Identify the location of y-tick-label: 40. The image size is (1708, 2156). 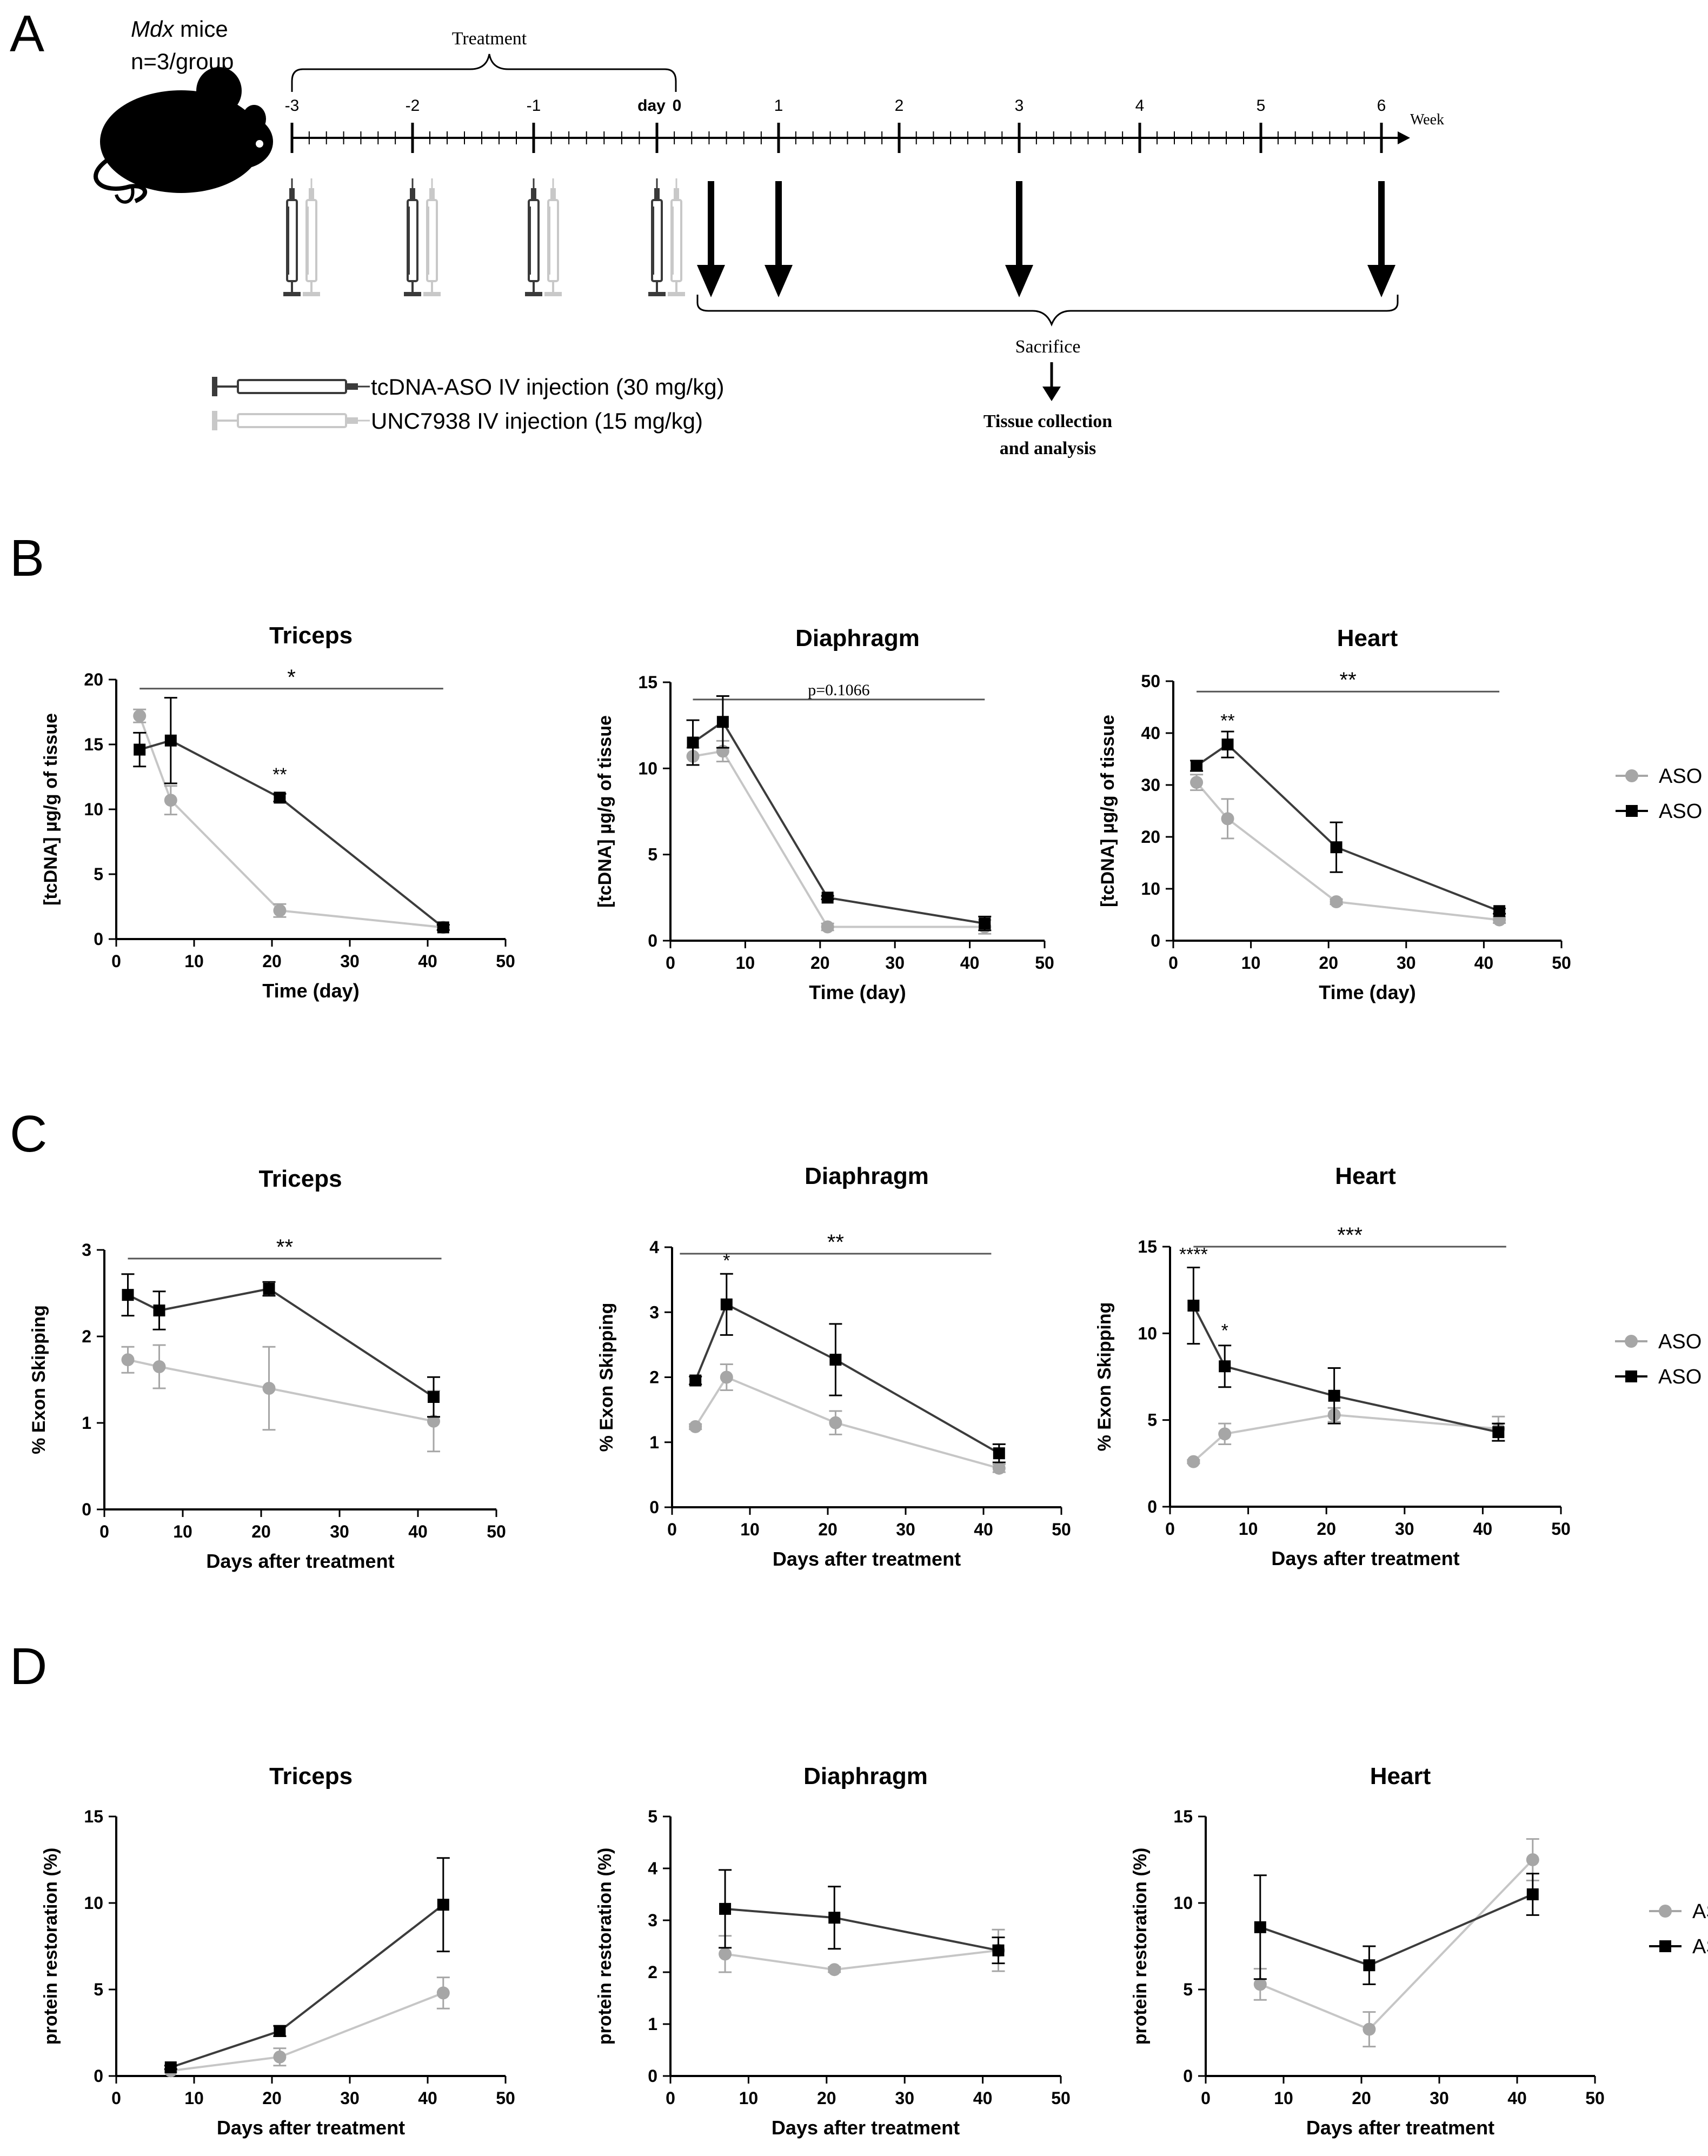
(1151, 733).